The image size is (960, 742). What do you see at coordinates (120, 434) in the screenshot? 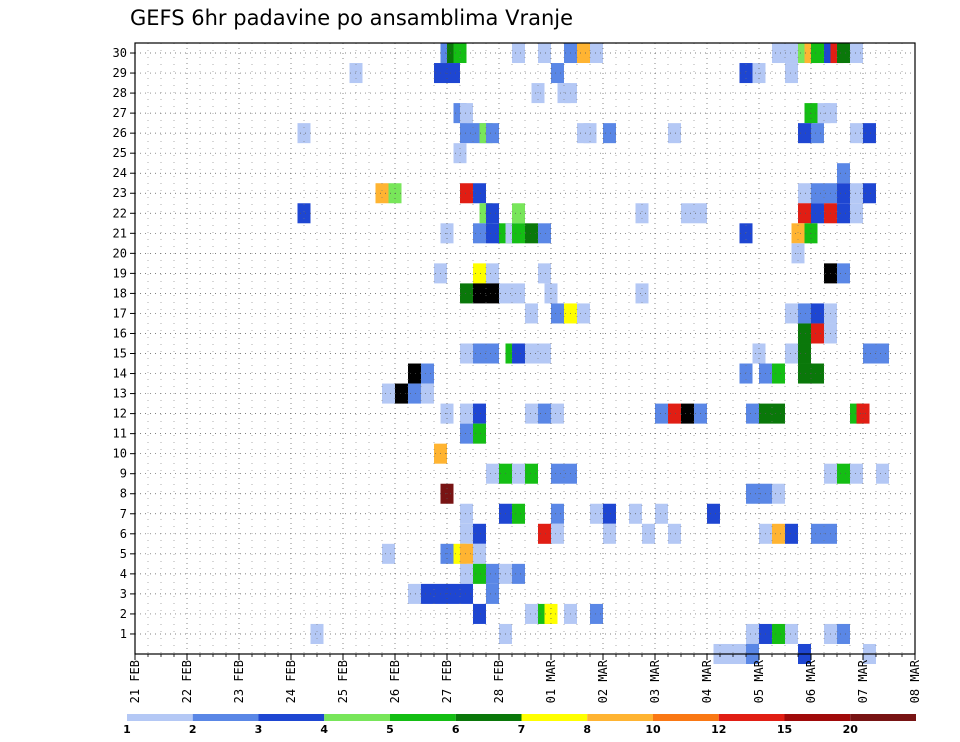
I see `y-tick-label: 11` at bounding box center [120, 434].